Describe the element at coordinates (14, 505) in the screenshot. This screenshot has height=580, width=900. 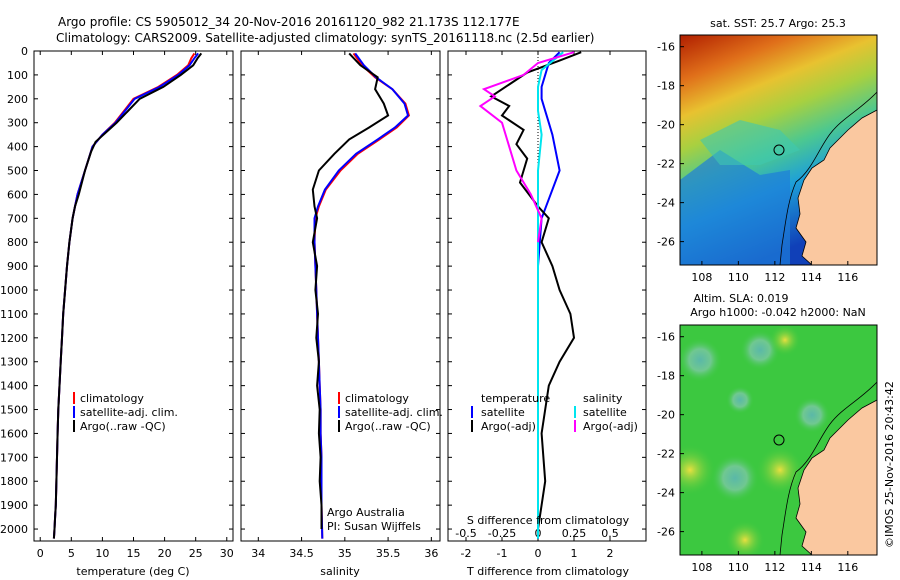
I see `depth-tick-label: 1900` at that location.